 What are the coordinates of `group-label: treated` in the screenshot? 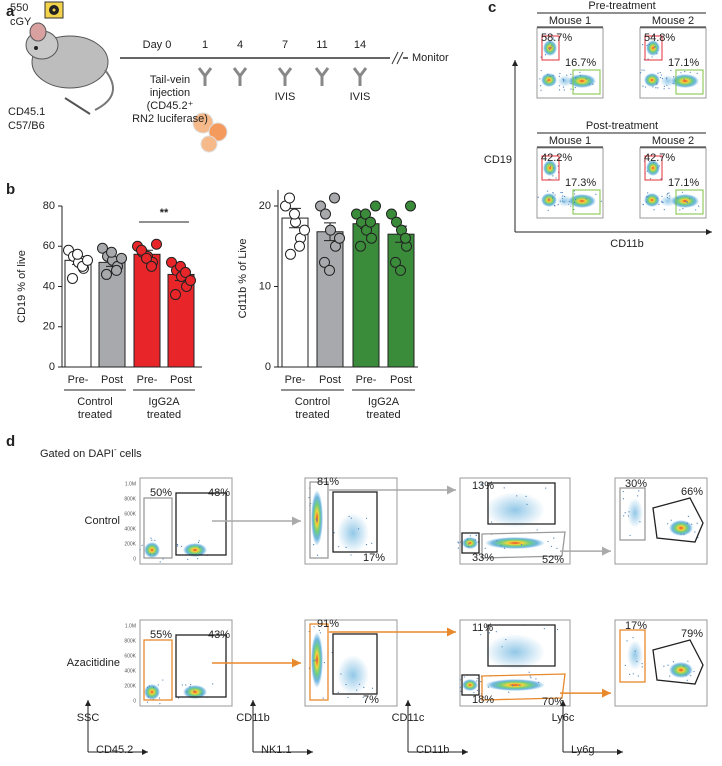 It's located at (164, 415).